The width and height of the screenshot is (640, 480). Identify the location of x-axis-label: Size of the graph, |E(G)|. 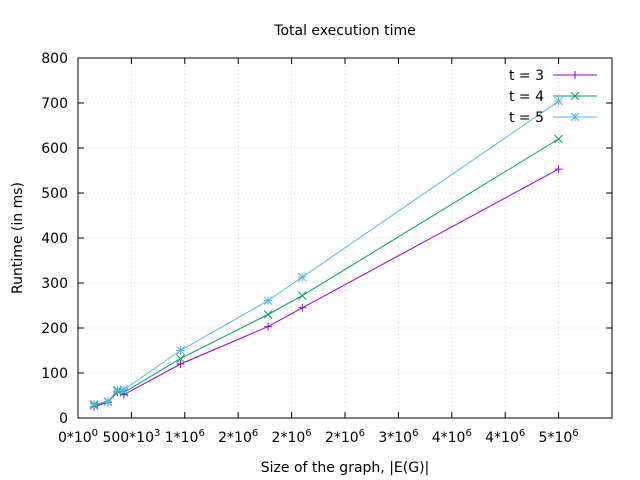
(345, 468).